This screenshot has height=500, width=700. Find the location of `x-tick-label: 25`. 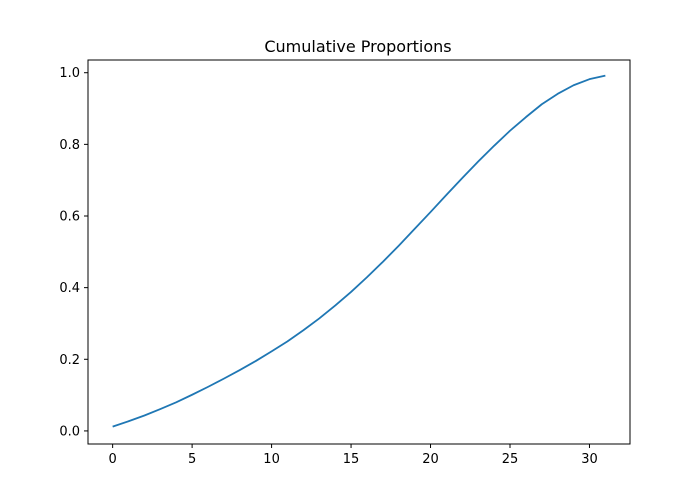

x-tick-label: 25 is located at coordinates (510, 459).